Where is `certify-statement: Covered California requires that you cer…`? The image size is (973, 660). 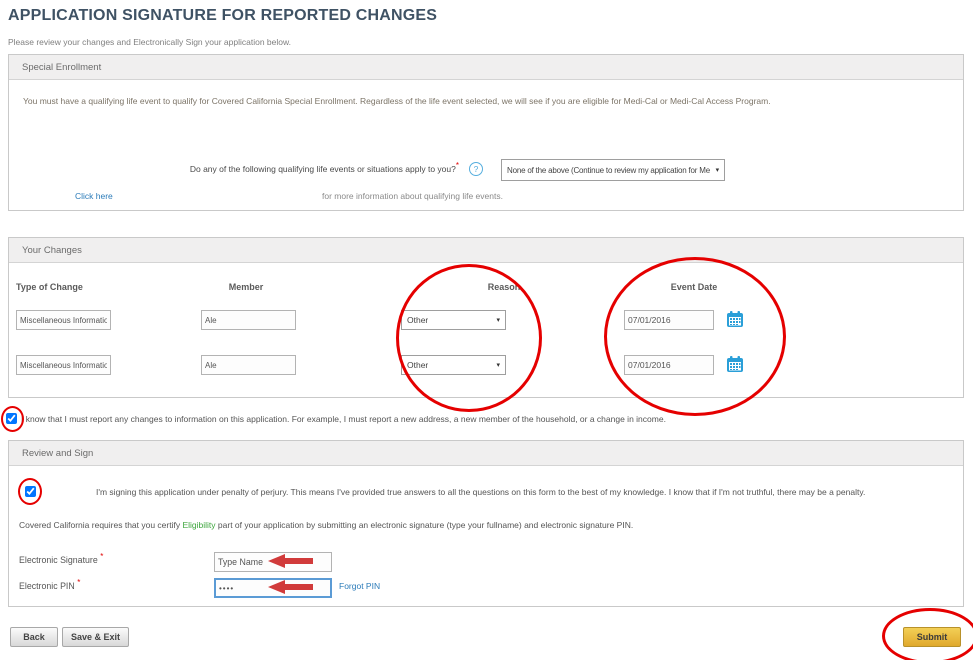 certify-statement: Covered California requires that you cer… is located at coordinates (326, 525).